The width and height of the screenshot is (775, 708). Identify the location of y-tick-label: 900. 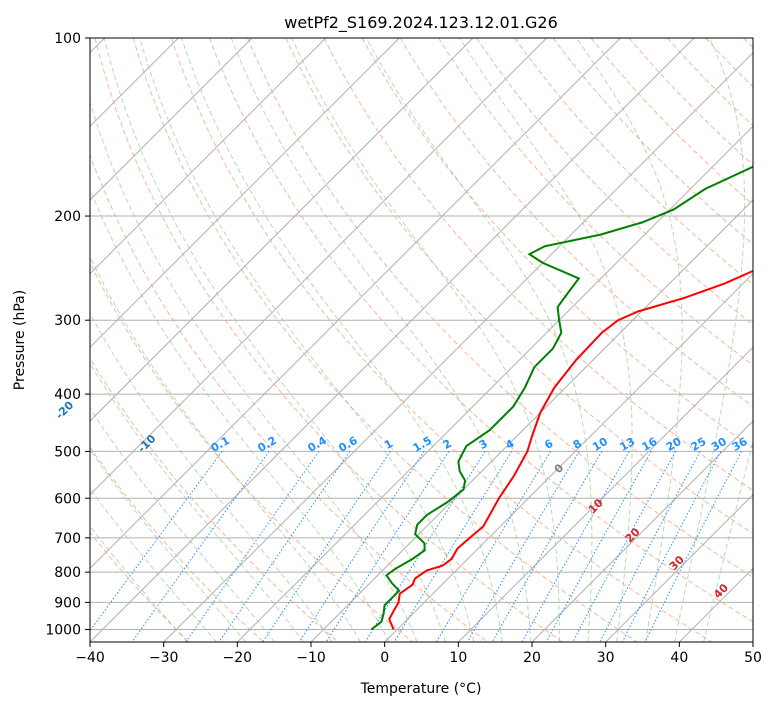
(67, 603).